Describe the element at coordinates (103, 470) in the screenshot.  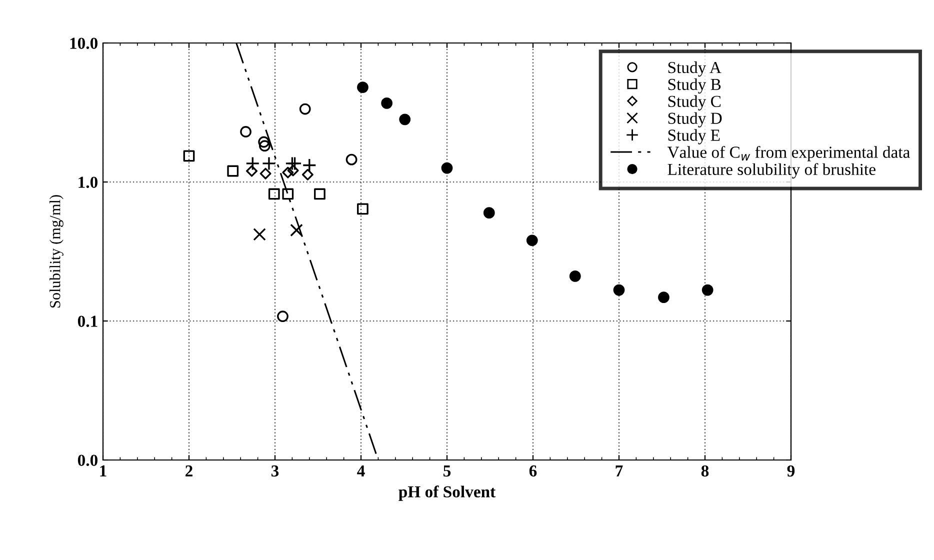
I see `x-tick-label: 1` at that location.